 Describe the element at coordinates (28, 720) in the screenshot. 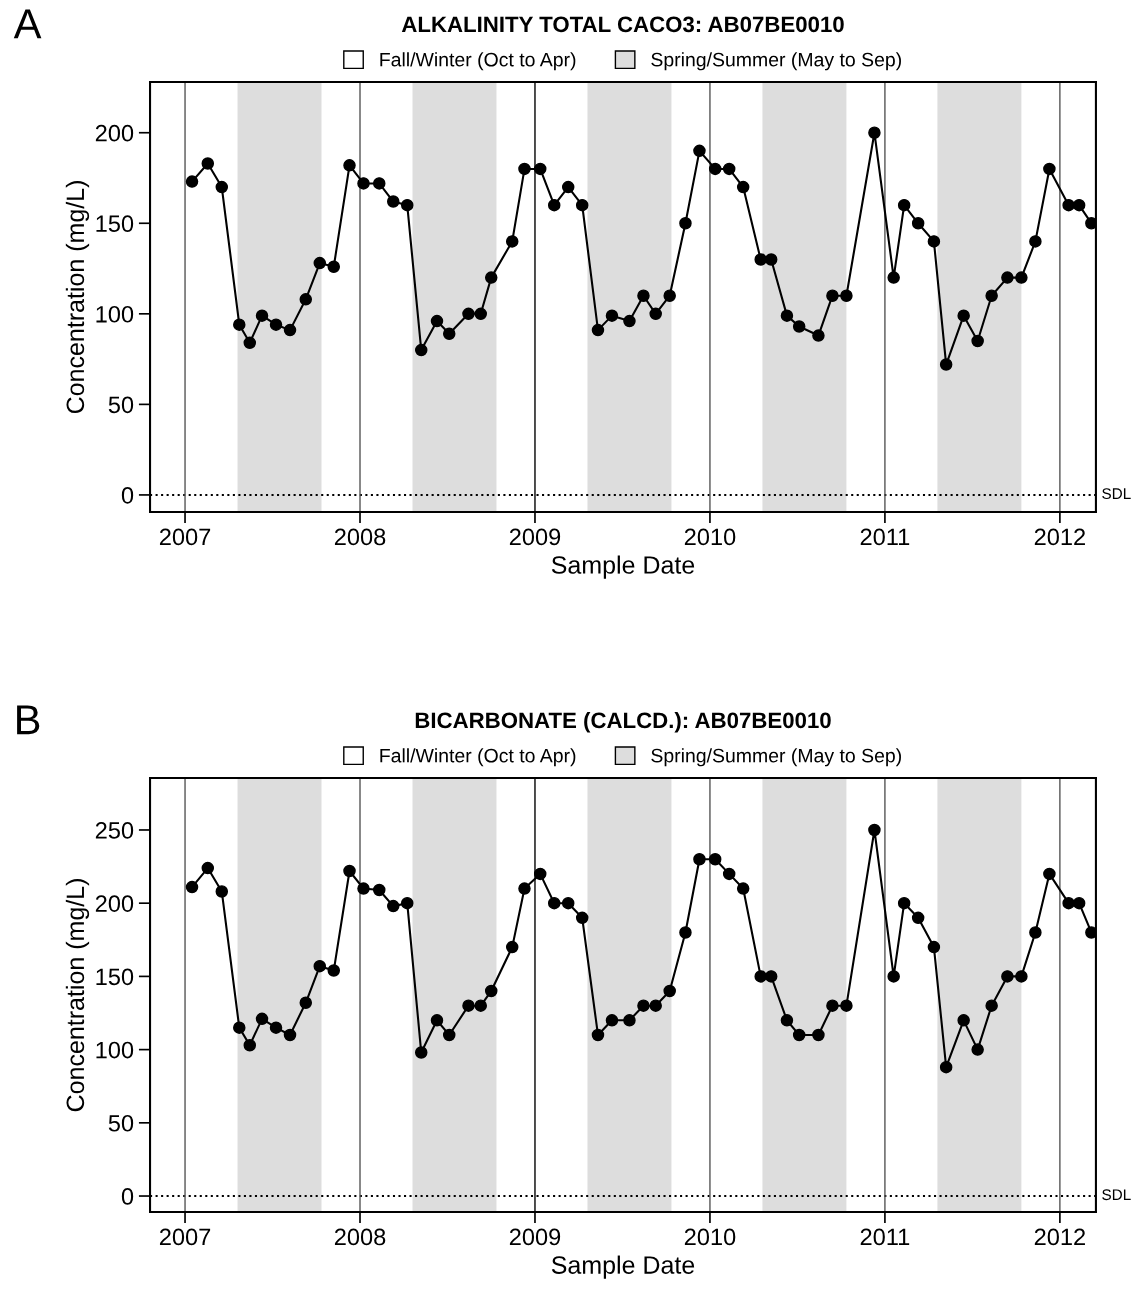

I see `text: B` at that location.